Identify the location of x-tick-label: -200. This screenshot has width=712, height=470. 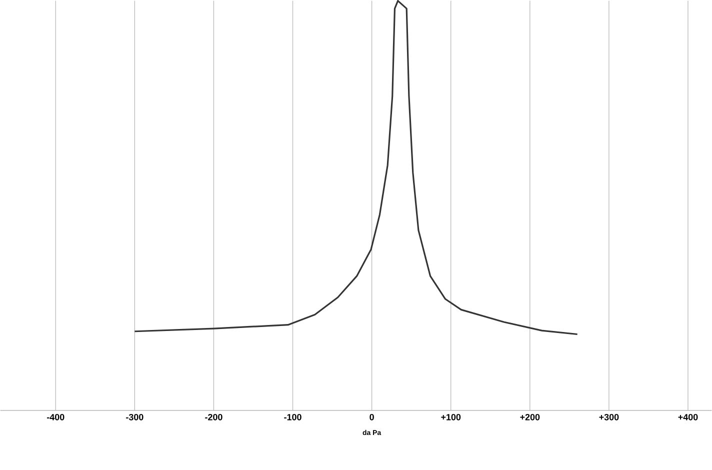
(213, 417).